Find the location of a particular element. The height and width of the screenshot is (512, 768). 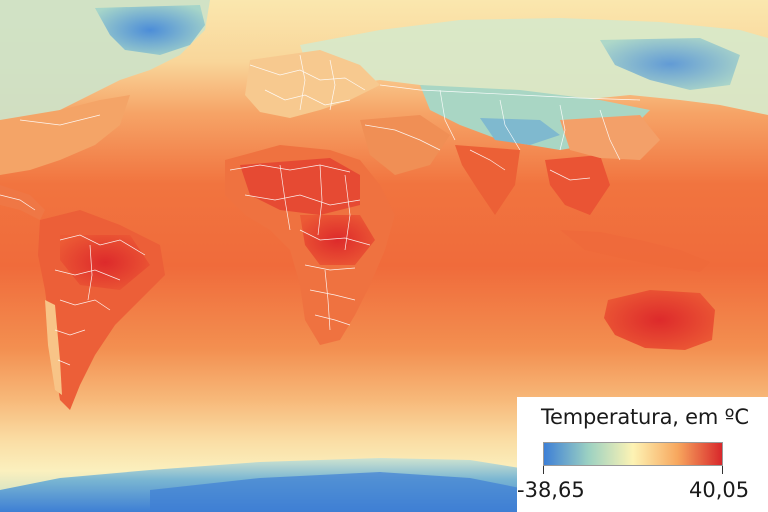

north-america-south is located at coordinates (65, 135).